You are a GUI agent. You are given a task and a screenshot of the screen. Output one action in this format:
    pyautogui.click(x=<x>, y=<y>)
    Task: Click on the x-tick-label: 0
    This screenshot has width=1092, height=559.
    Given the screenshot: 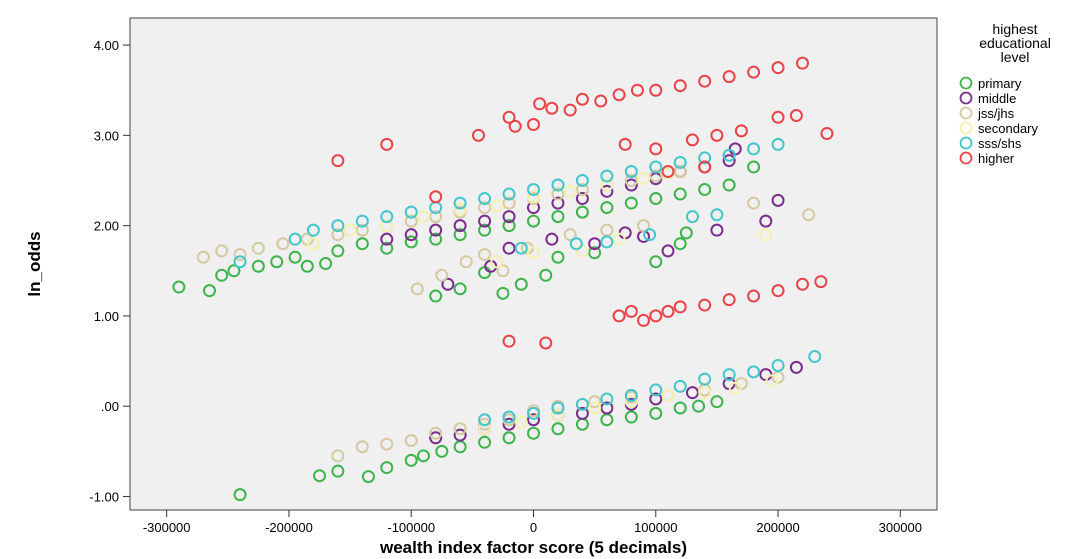 What is the action you would take?
    pyautogui.click(x=533, y=527)
    